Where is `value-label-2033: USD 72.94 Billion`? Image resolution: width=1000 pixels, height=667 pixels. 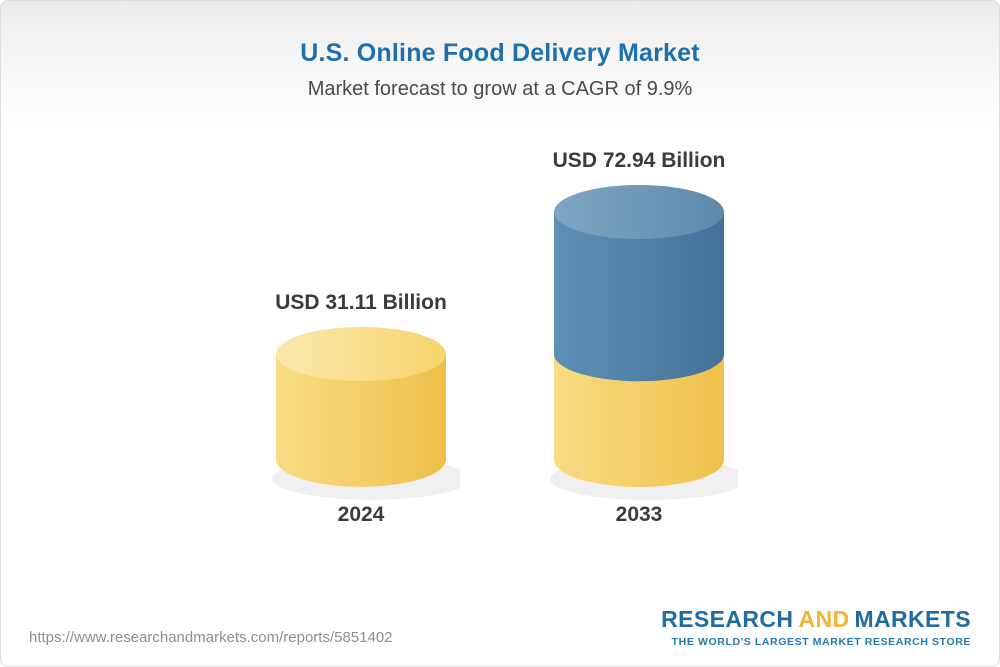
value-label-2033: USD 72.94 Billion is located at coordinates (639, 160).